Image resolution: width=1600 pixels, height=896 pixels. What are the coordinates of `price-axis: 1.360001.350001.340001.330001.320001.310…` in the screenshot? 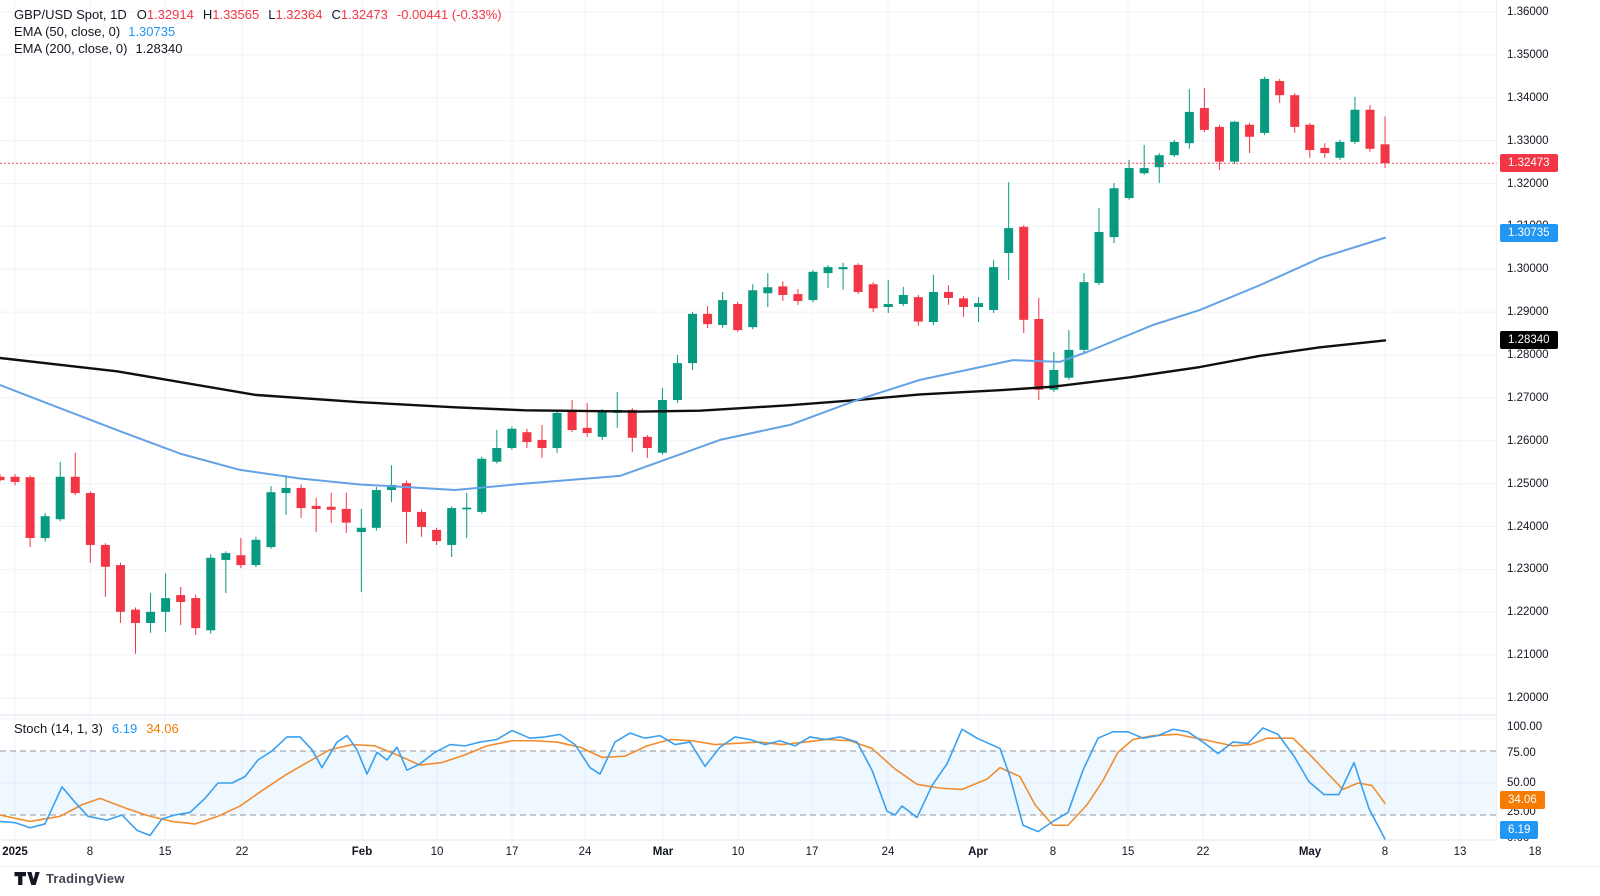 It's located at (1548, 433).